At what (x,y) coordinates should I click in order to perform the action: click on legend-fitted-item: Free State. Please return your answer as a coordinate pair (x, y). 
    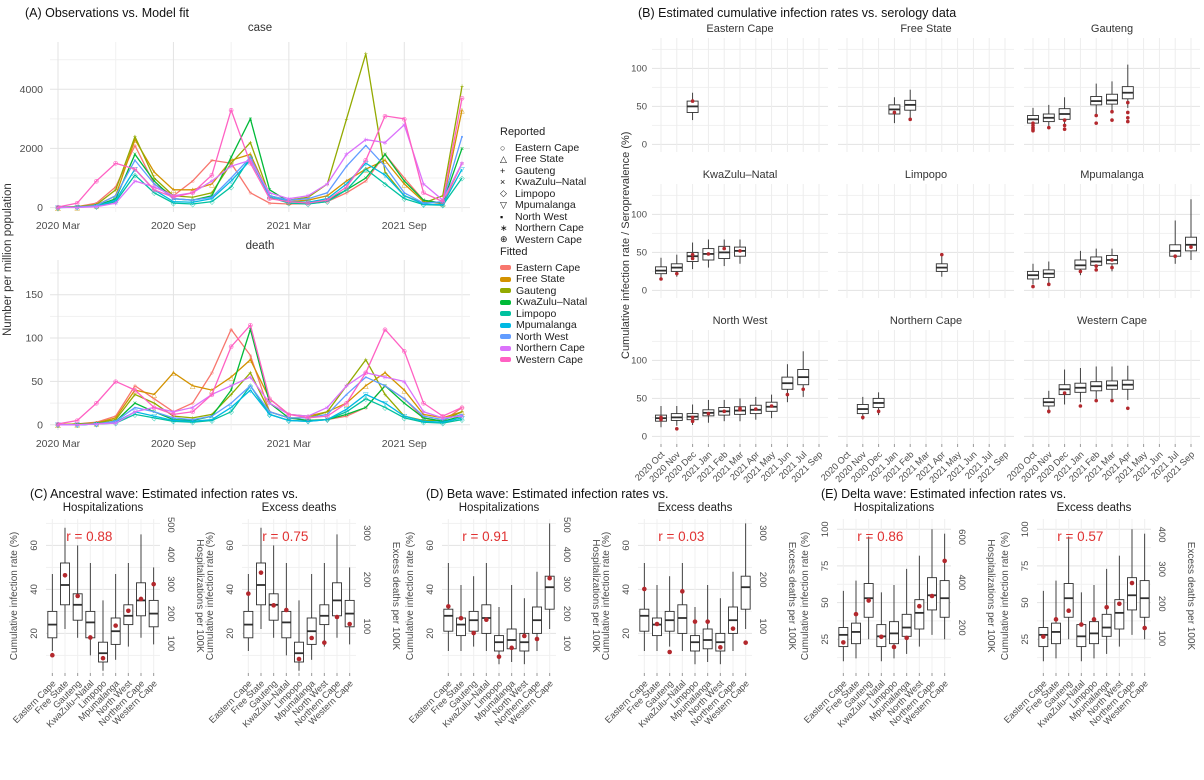
    Looking at the image, I should click on (543, 279).